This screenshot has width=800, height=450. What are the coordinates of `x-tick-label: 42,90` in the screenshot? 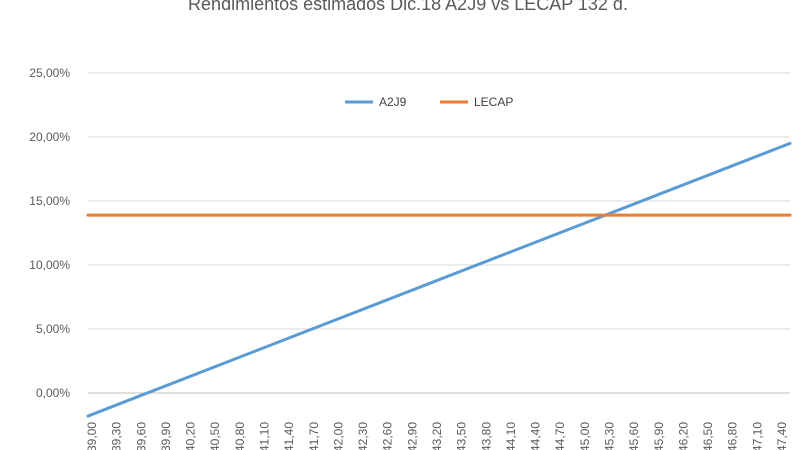 It's located at (412, 436).